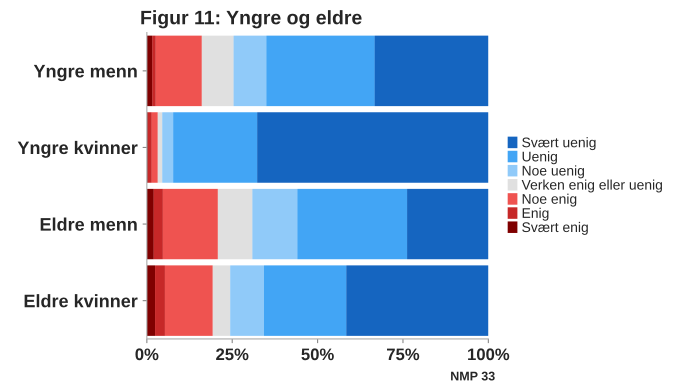  I want to click on x-tick-label: 50%, so click(317, 354).